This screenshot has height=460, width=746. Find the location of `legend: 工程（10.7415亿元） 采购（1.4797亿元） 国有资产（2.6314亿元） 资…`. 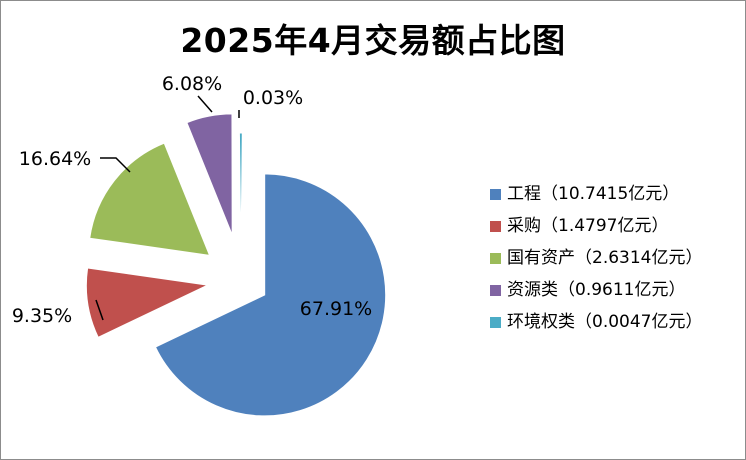

legend: 工程（10.7415亿元） 采购（1.4797亿元） 国有资产（2.6314亿元） 资… is located at coordinates (596, 258).